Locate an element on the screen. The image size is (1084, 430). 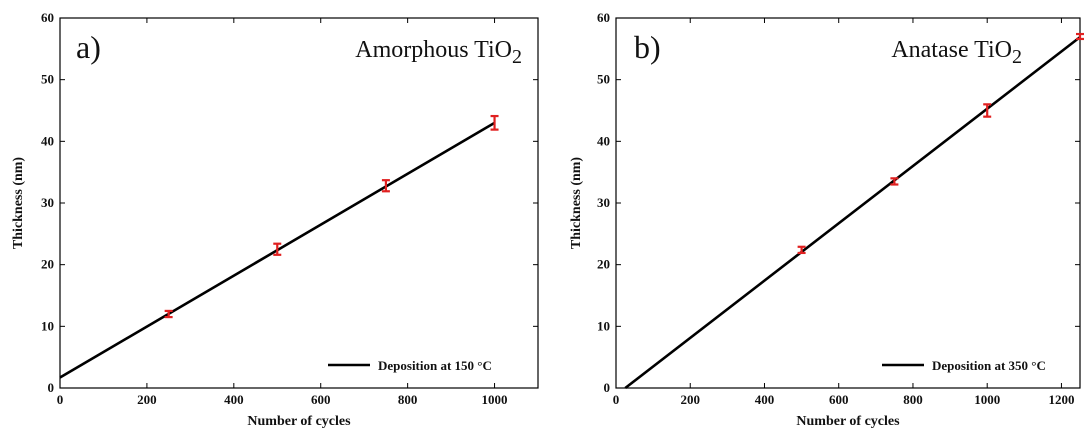
x-tick-label: 1200 is located at coordinates (1061, 399).